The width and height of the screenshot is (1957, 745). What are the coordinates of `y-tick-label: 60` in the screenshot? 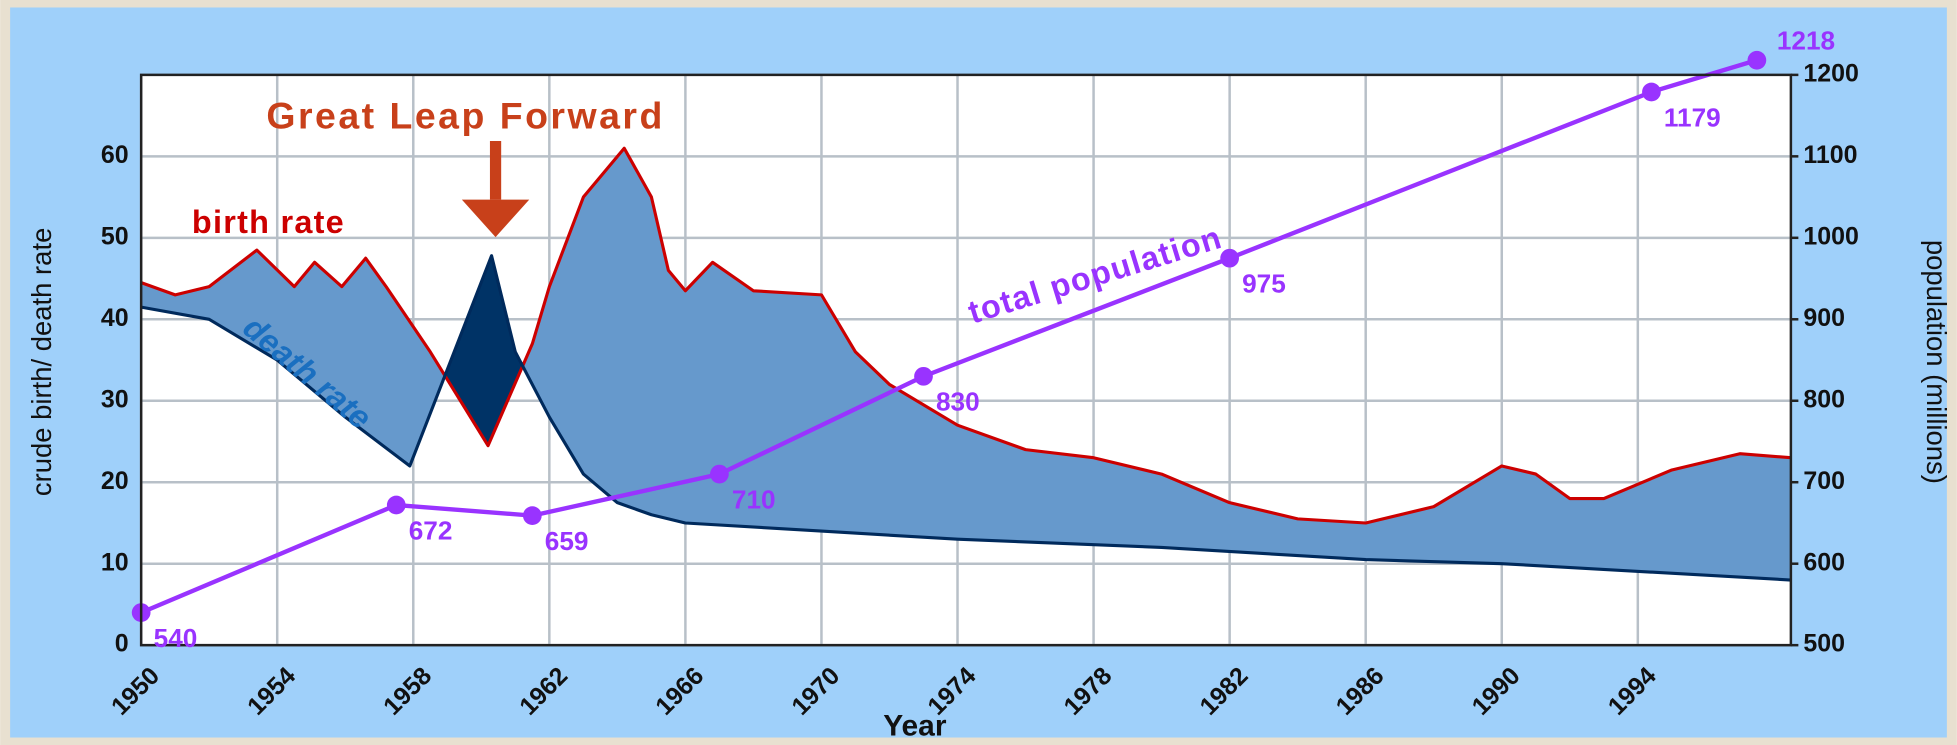 It's located at (115, 155).